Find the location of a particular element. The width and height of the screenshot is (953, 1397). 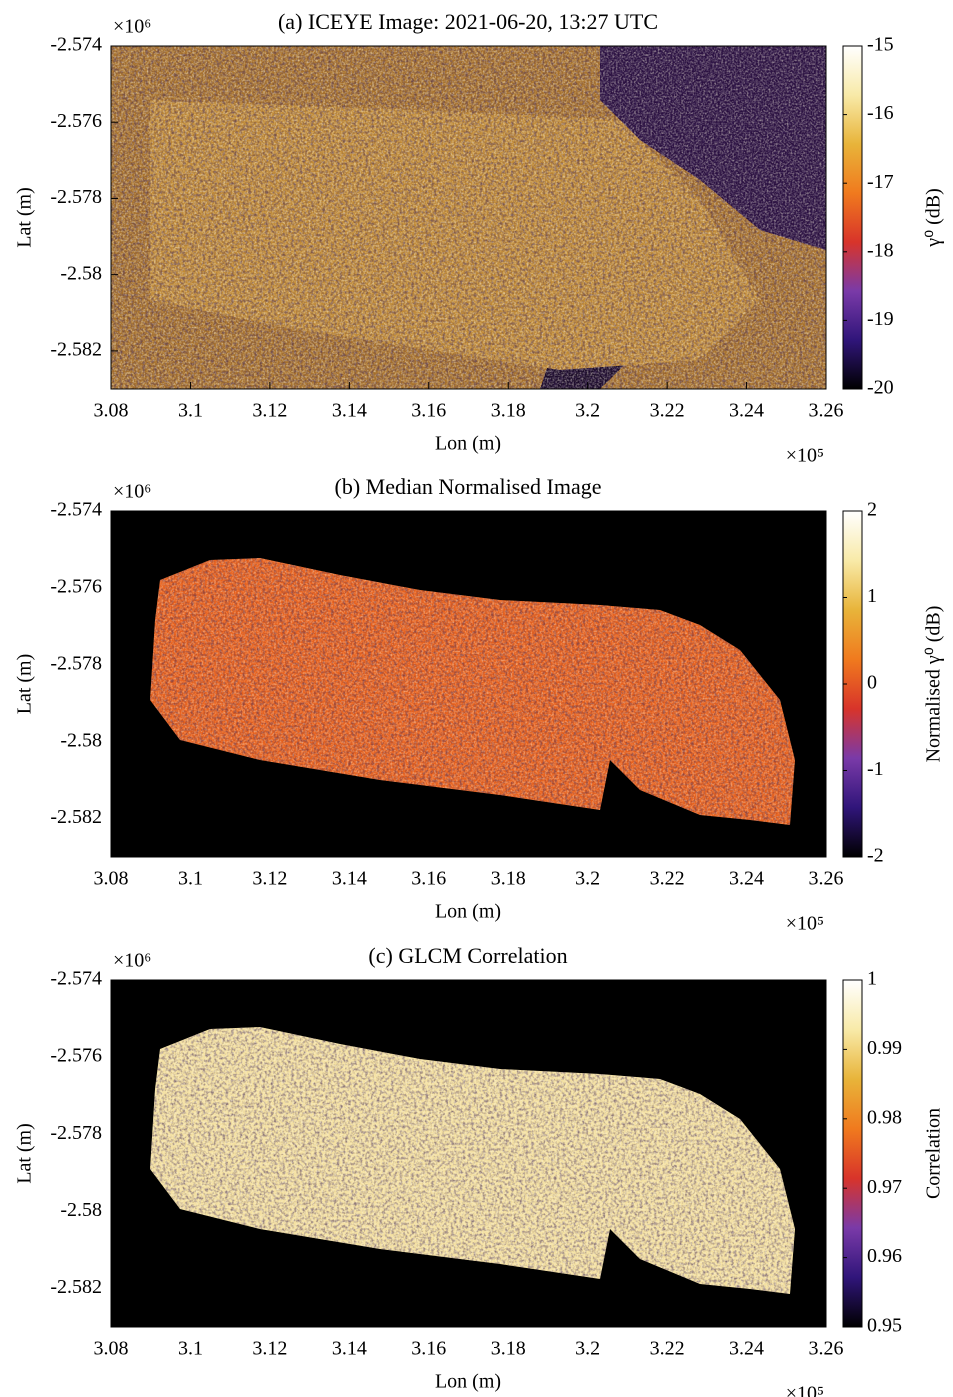

chart-title: (b) Median Normalised Image is located at coordinates (468, 486).